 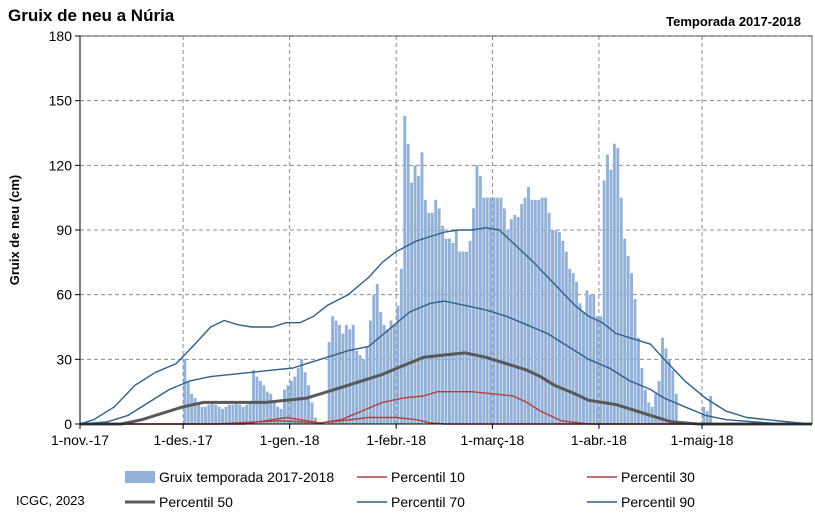 What do you see at coordinates (91, 15) in the screenshot?
I see `chart-title: Gruix de neu a Núria` at bounding box center [91, 15].